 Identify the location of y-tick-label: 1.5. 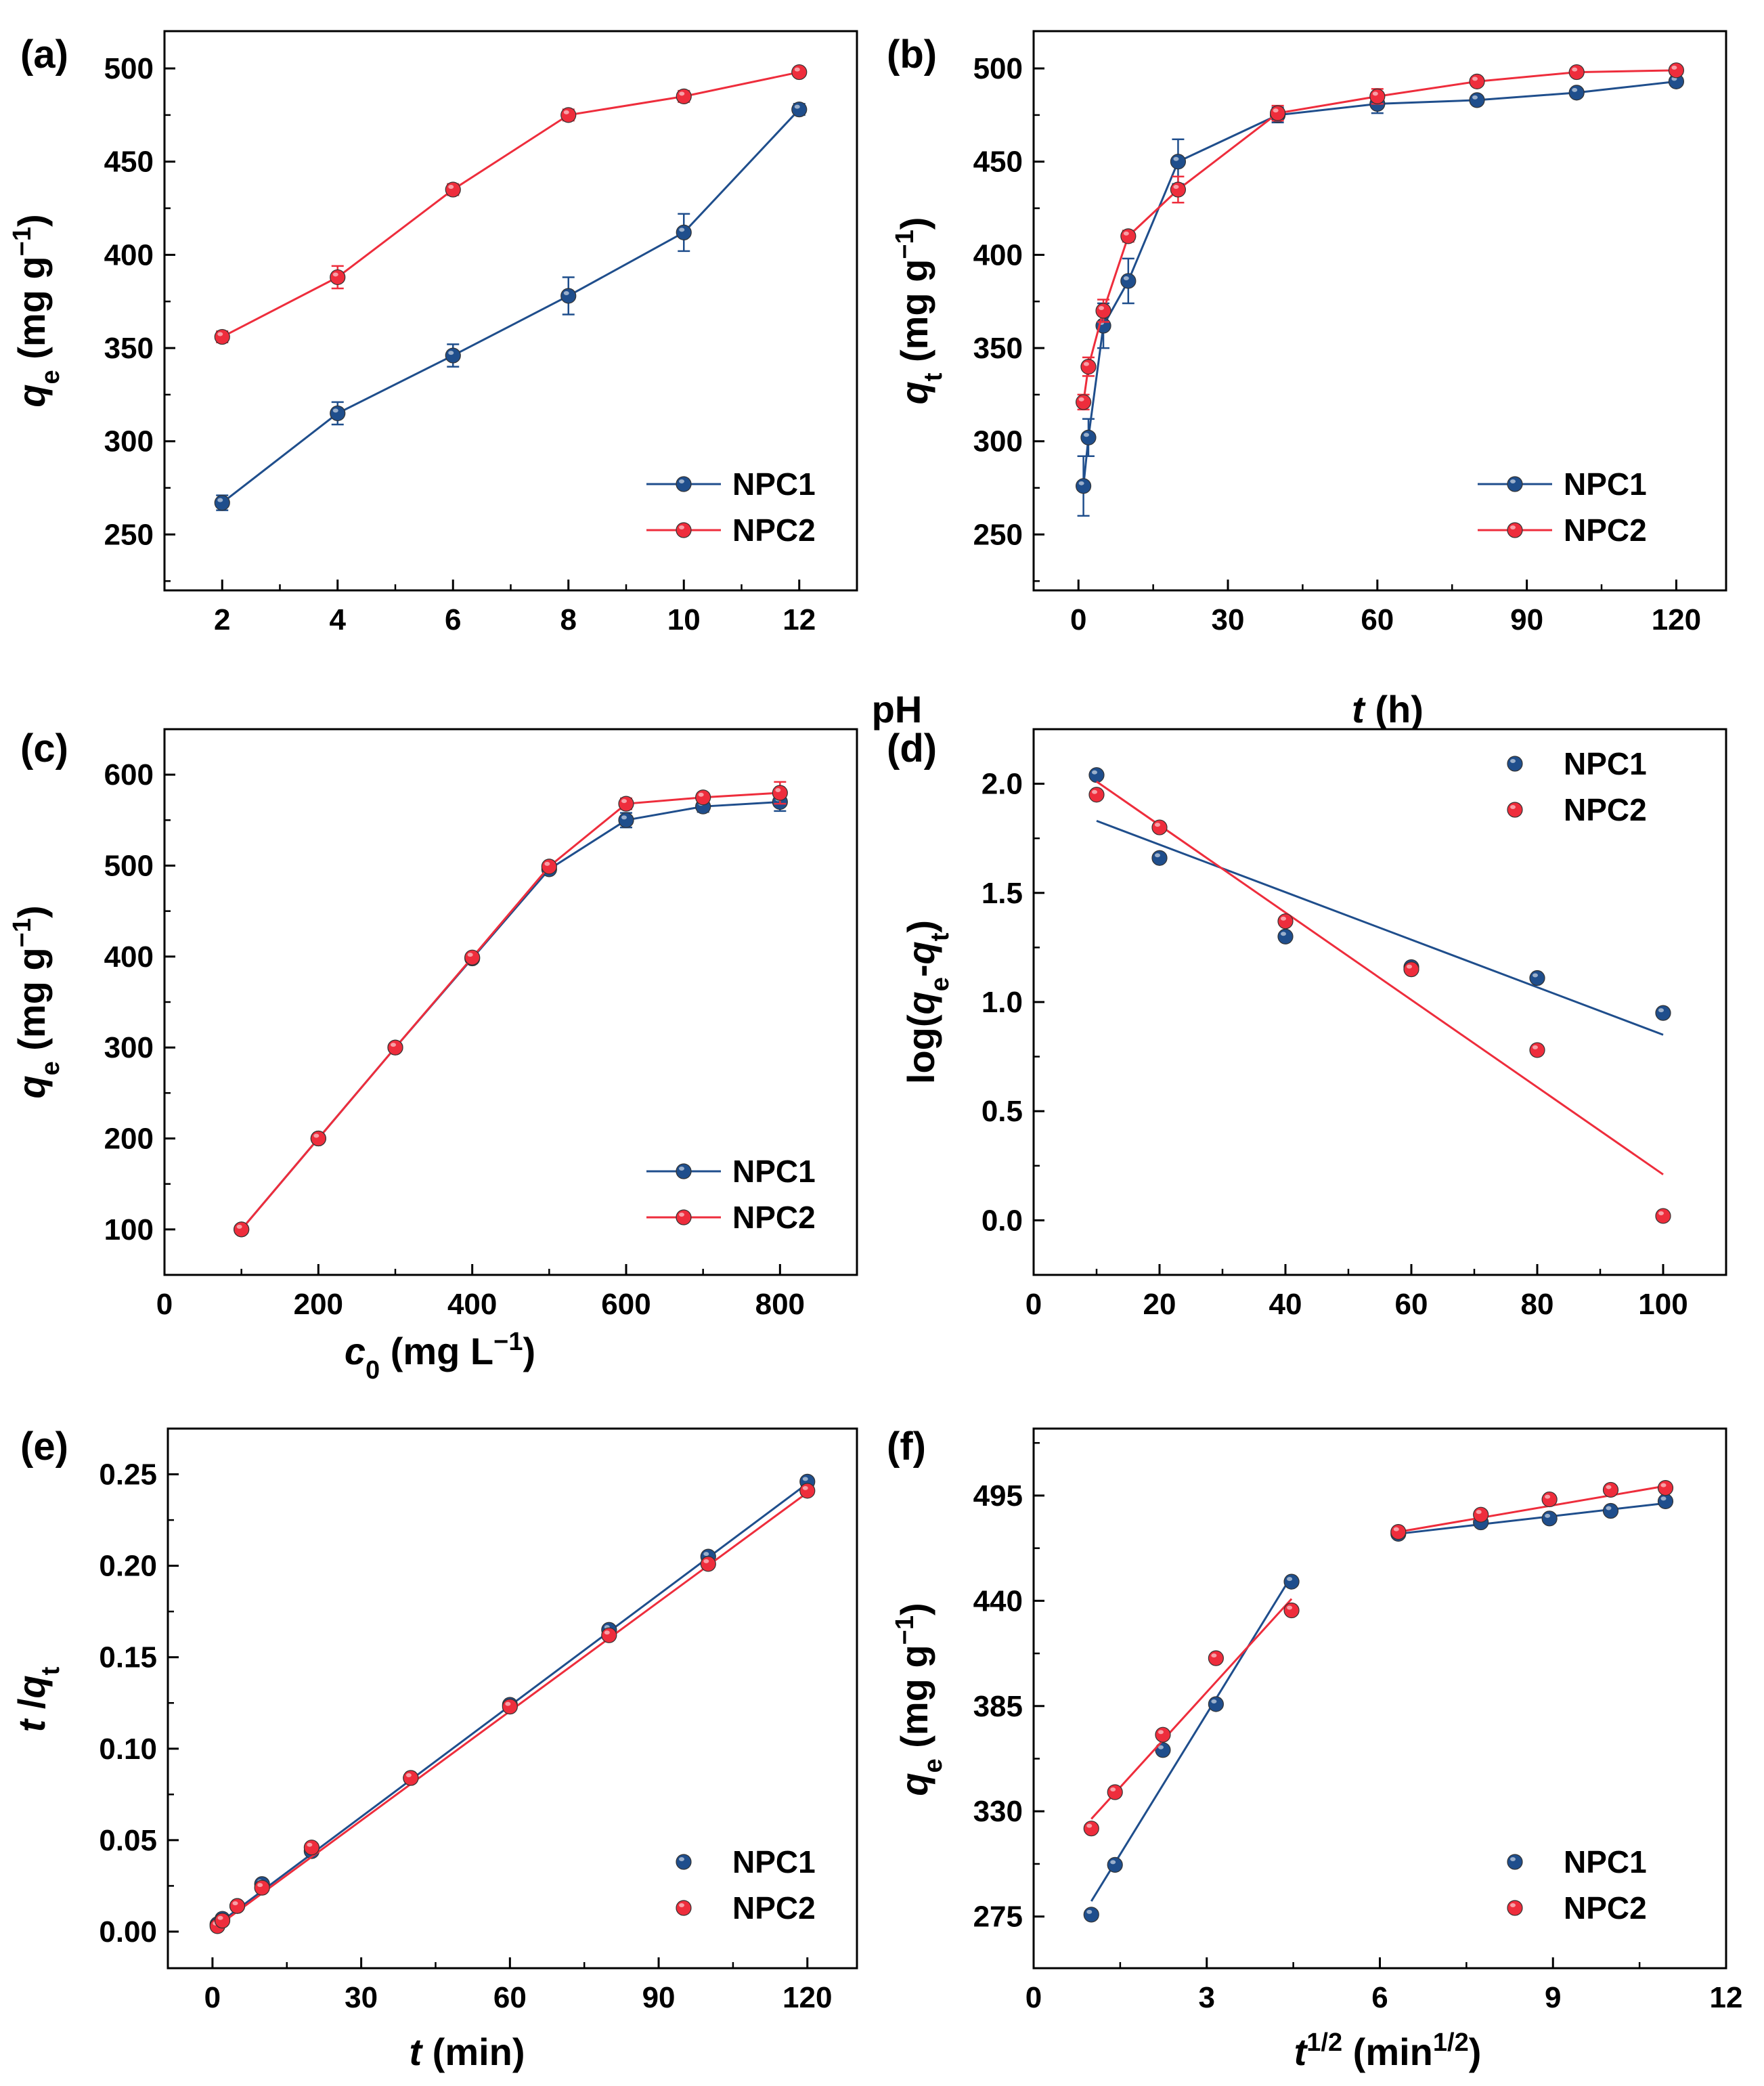
(1002, 893).